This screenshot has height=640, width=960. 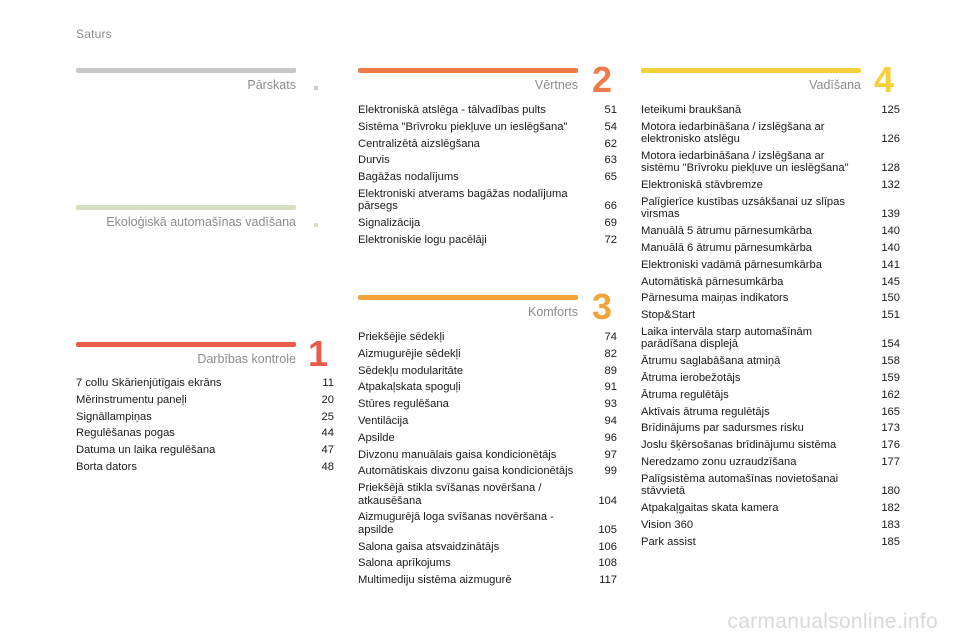 I want to click on toc-entry: Elektroniskie logu pacēlāji 72, so click(x=487, y=240).